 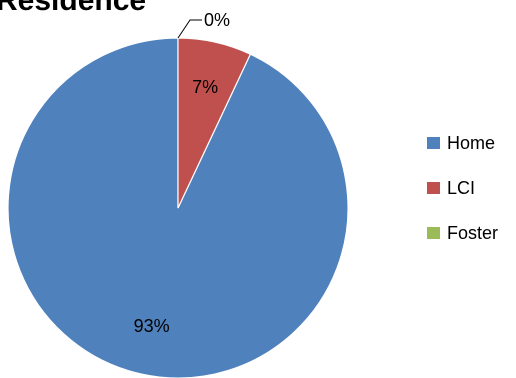 What do you see at coordinates (471, 143) in the screenshot?
I see `legend-label-home: Home` at bounding box center [471, 143].